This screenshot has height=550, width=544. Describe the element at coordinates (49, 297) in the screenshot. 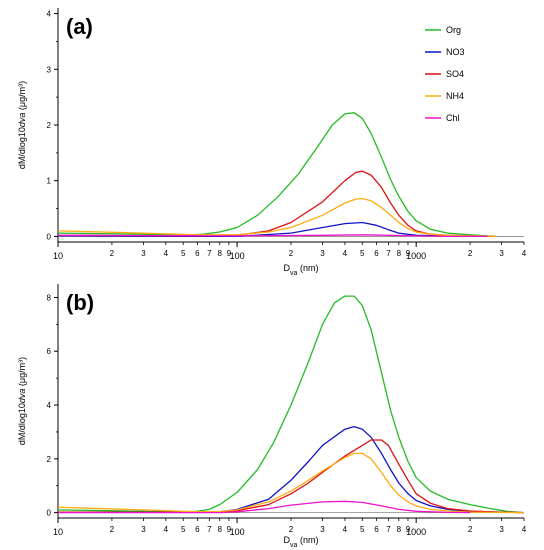

I see `y-tick-label: 8` at that location.